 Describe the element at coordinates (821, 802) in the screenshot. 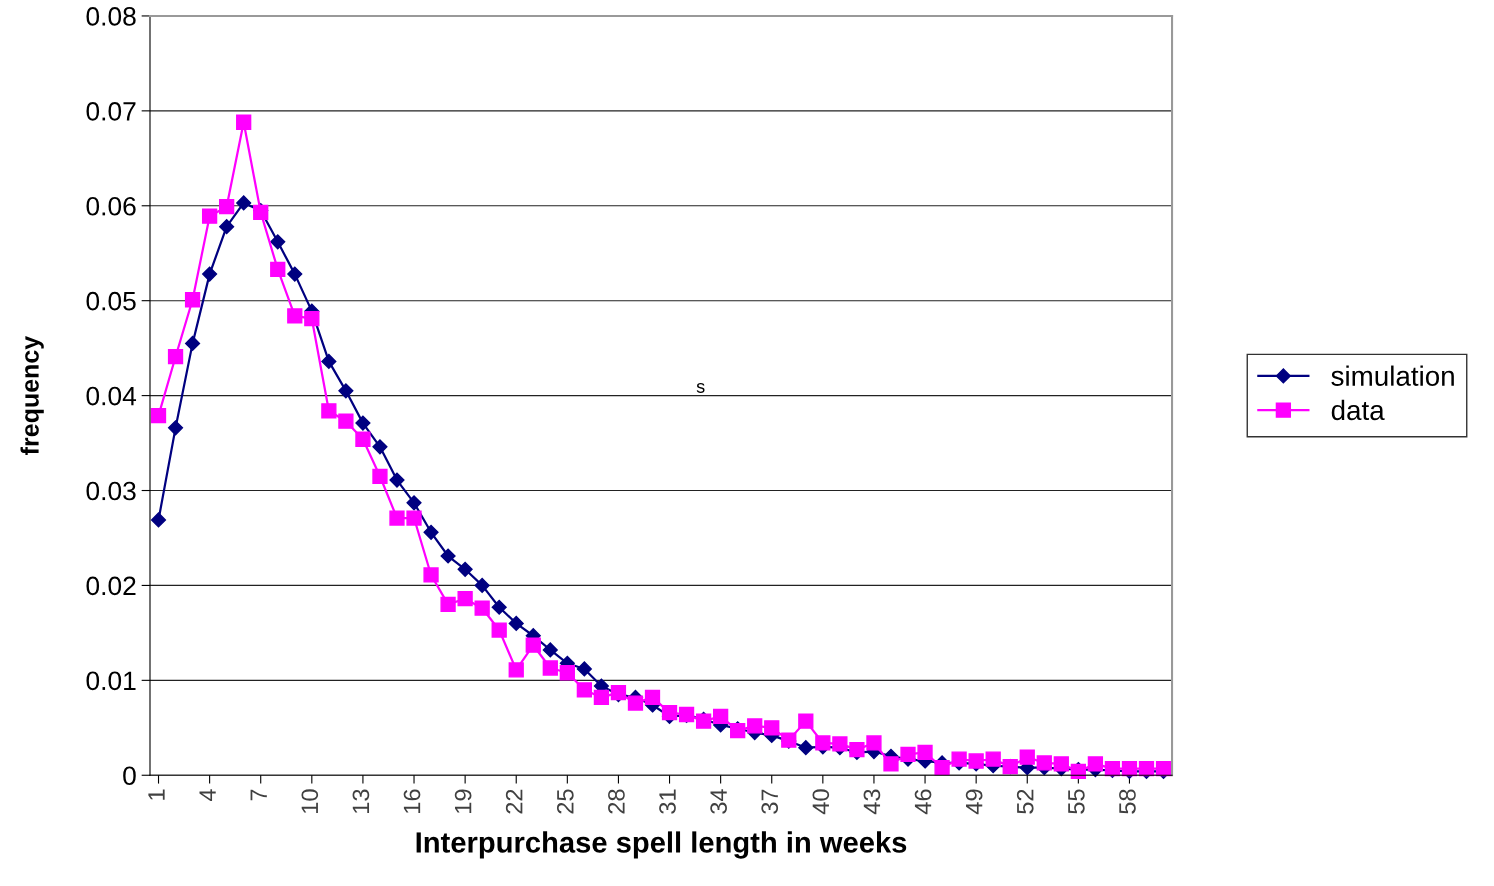

I see `x-tick-label: 40` at that location.